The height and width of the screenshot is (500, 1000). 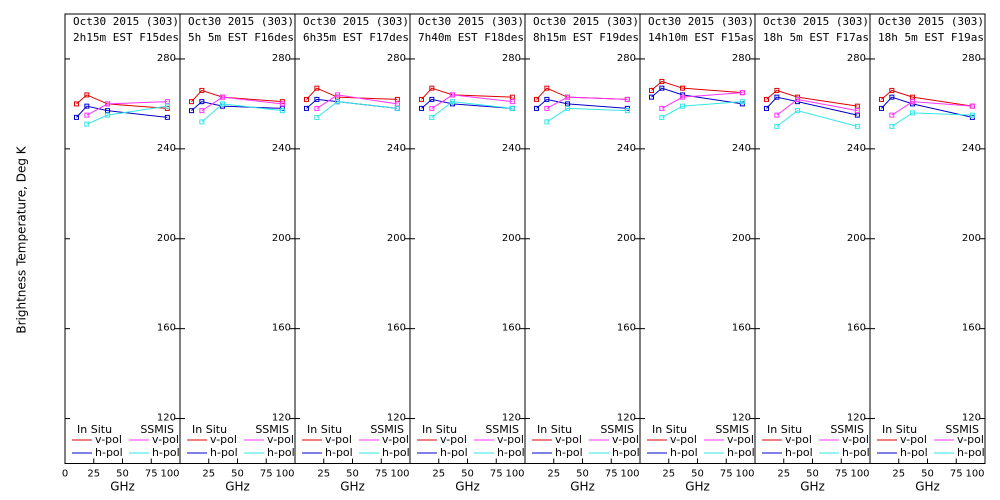 What do you see at coordinates (704, 37) in the screenshot?
I see `panel-subtitle: 14h10m EST F15asc` at bounding box center [704, 37].